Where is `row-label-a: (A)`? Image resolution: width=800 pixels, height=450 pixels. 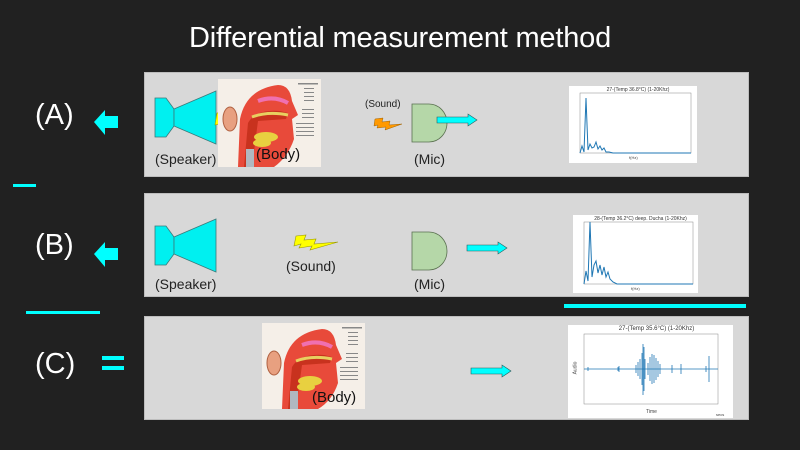 row-label-a: (A) is located at coordinates (54, 115).